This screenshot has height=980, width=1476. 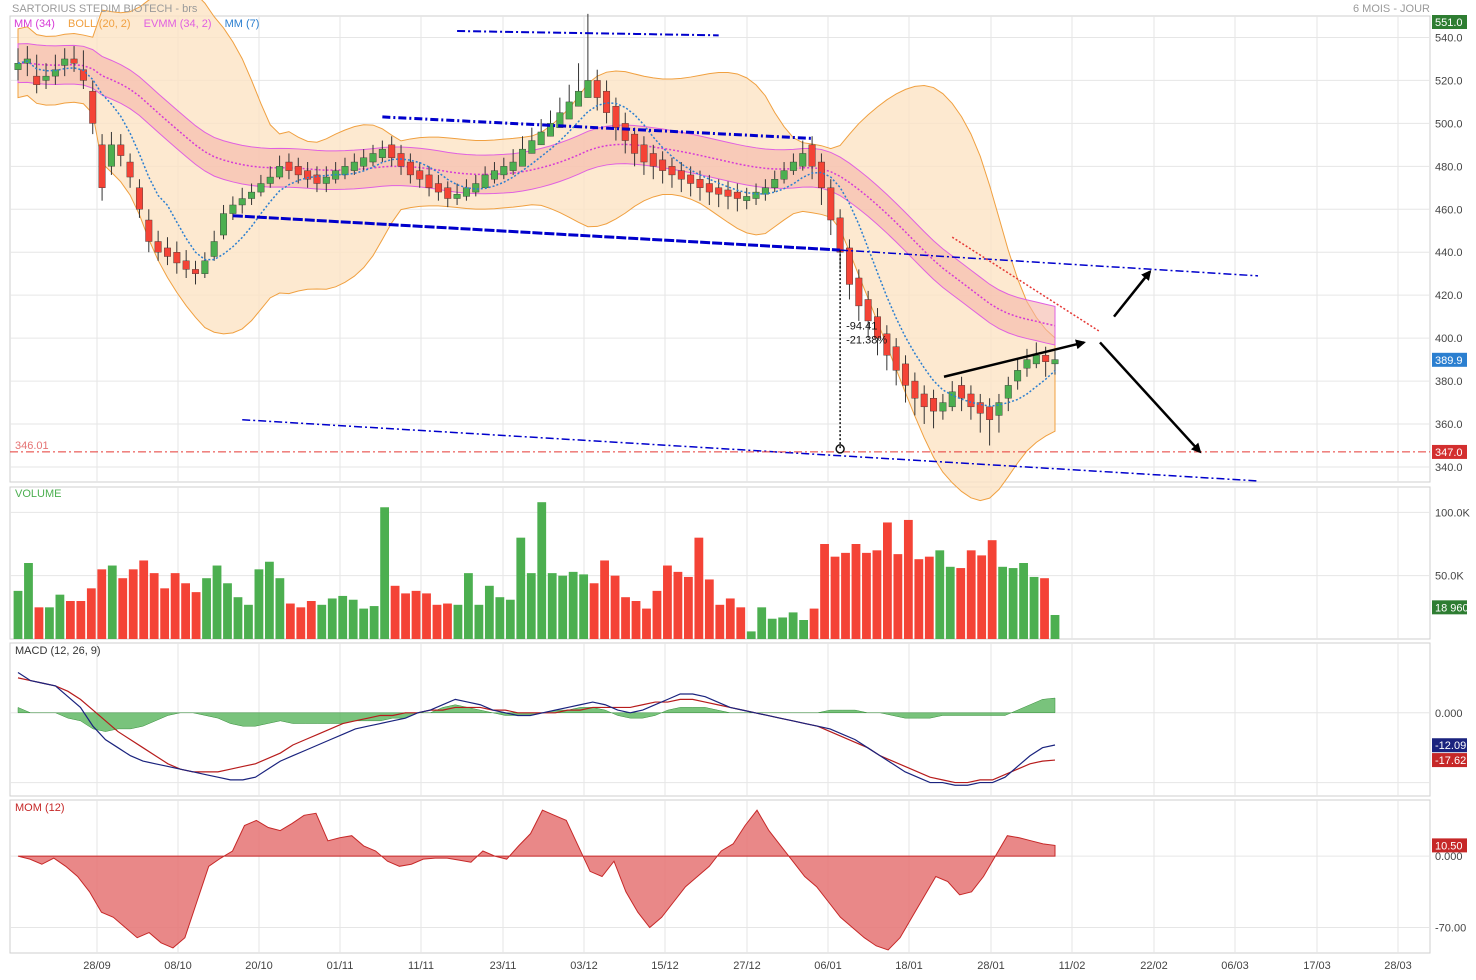 I want to click on price-y-tick: 380.0, so click(x=1449, y=382).